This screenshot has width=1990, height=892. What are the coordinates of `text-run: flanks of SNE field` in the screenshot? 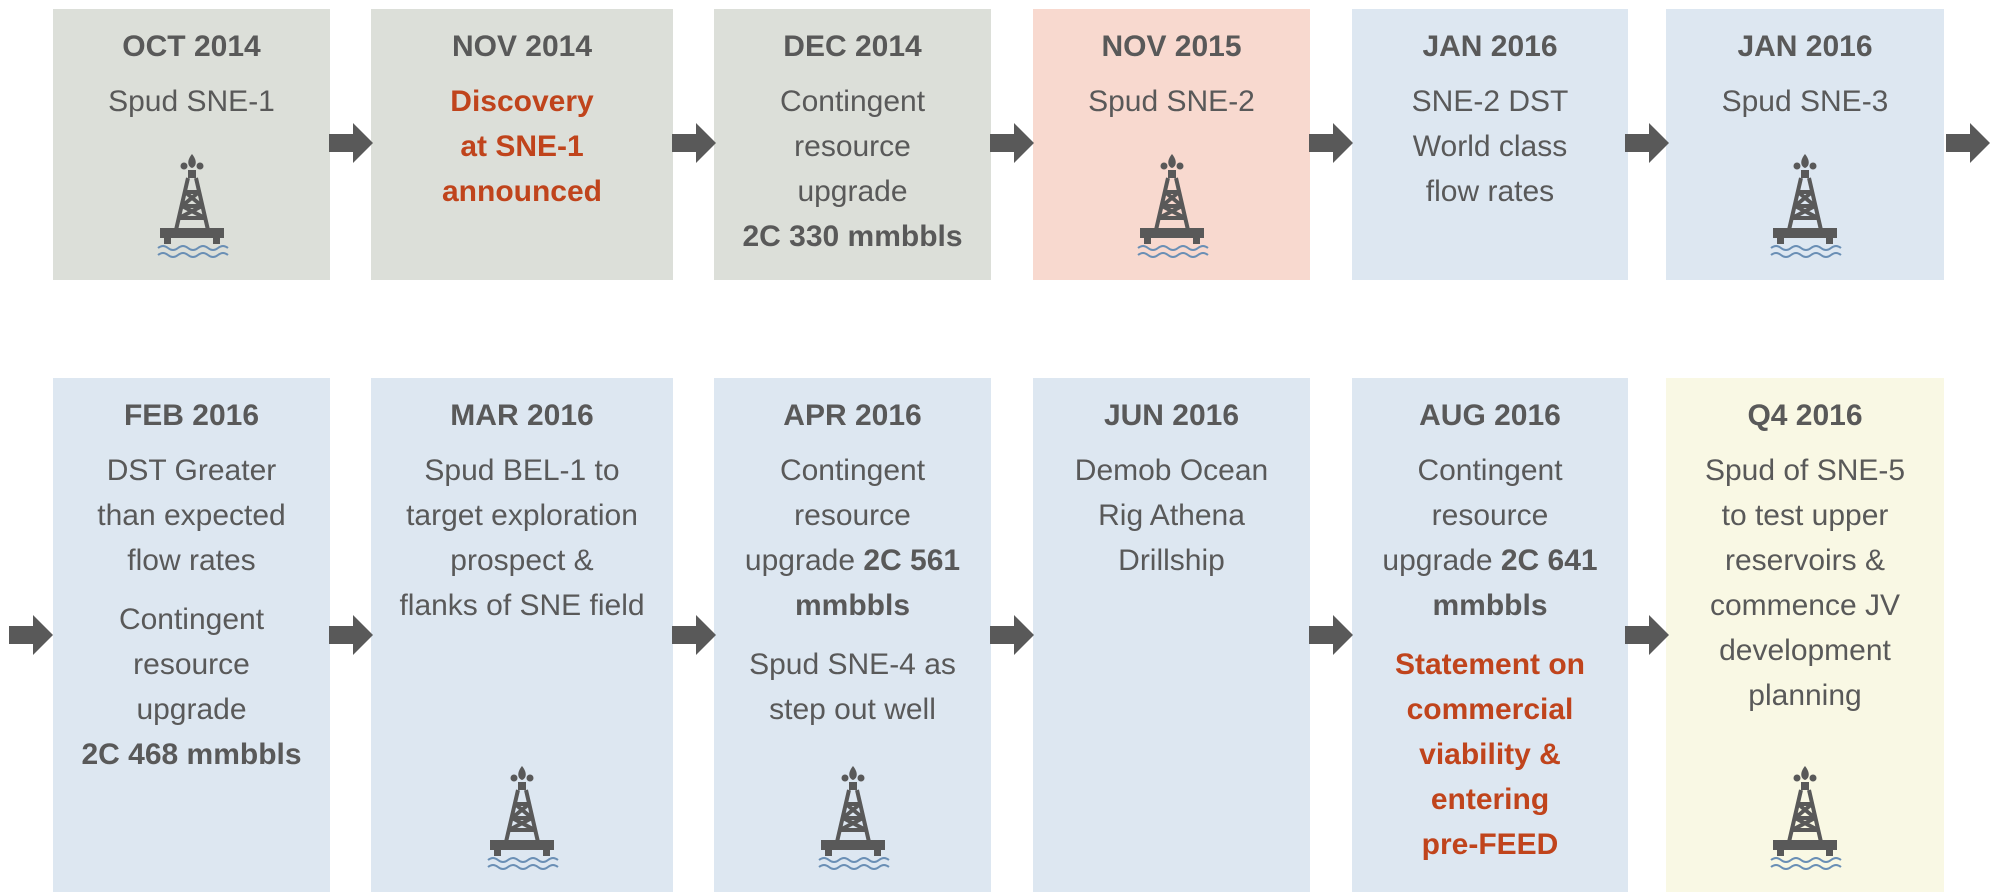 It's located at (522, 605).